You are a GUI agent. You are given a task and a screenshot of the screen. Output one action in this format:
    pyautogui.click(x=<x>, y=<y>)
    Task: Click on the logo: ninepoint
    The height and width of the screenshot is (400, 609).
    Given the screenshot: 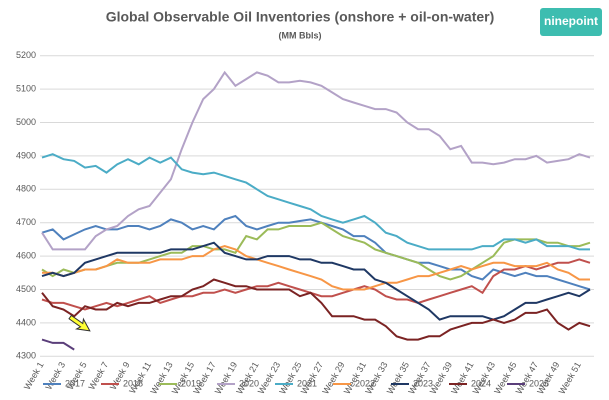 What is the action you would take?
    pyautogui.click(x=571, y=21)
    